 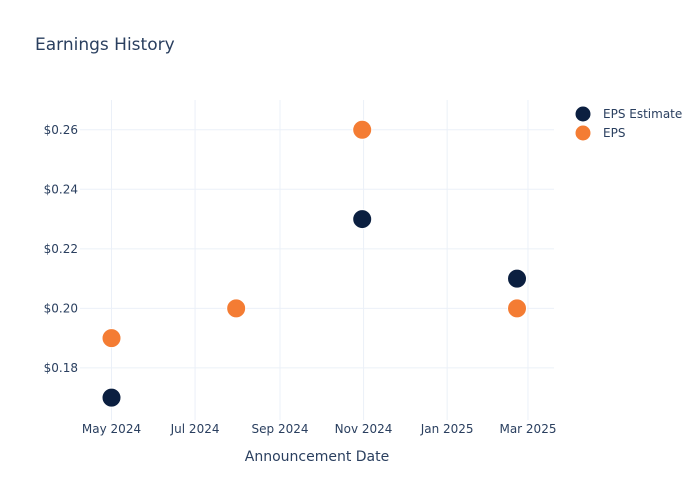 What do you see at coordinates (642, 114) in the screenshot?
I see `legend-label: EPS Estimate` at bounding box center [642, 114].